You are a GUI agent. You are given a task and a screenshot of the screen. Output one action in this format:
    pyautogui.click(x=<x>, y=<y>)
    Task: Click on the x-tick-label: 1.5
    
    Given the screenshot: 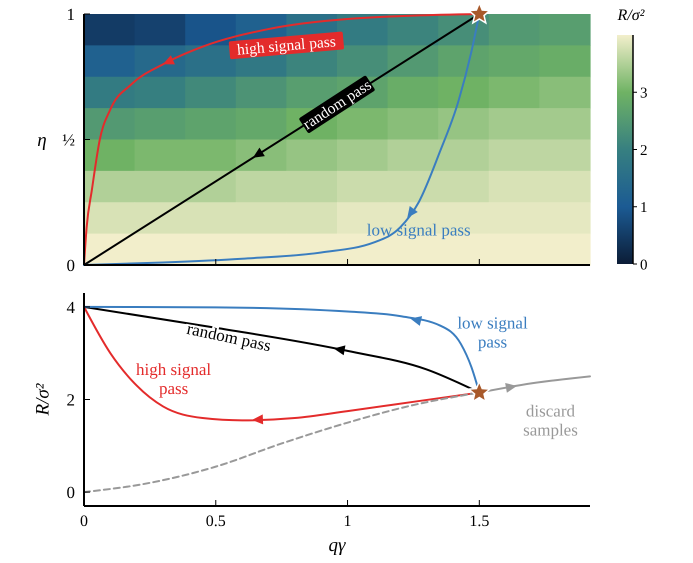 What is the action you would take?
    pyautogui.click(x=479, y=521)
    